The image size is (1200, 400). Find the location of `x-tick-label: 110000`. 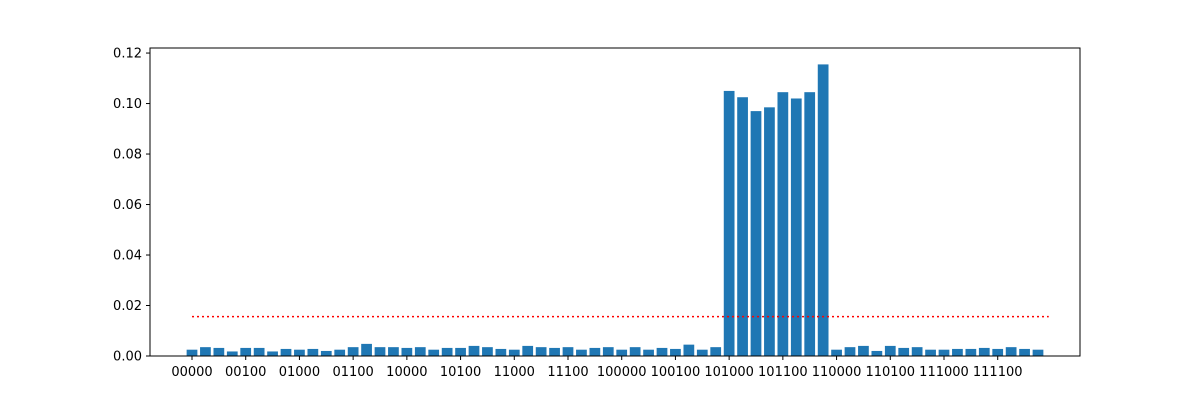

x-tick-label: 110000 is located at coordinates (837, 372).